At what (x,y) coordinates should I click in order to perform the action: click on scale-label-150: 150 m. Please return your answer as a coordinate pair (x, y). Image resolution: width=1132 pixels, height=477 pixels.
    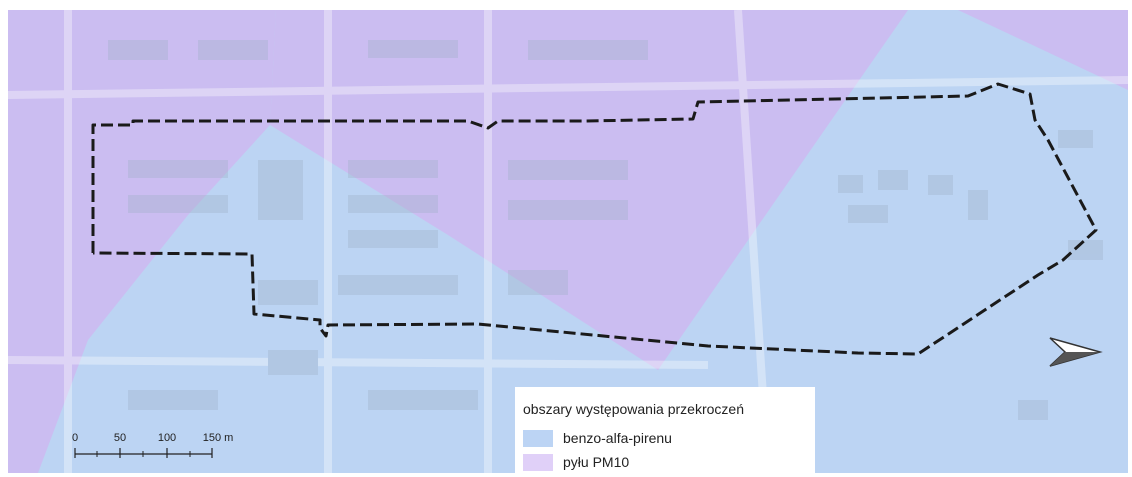
    Looking at the image, I should click on (218, 438).